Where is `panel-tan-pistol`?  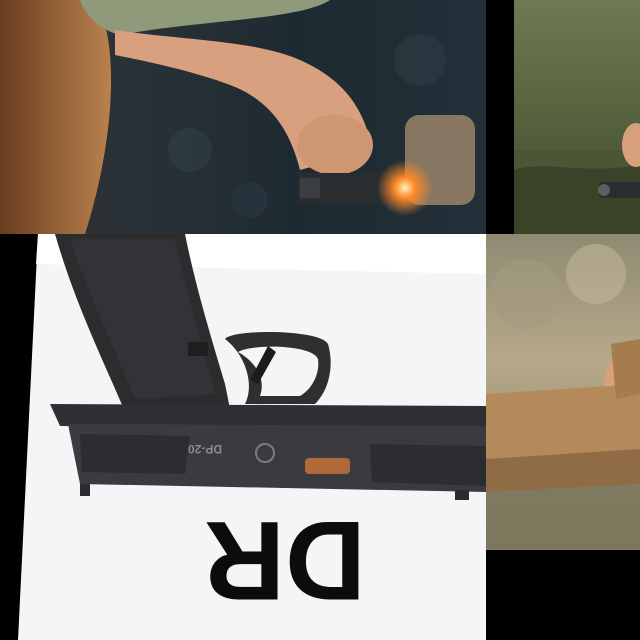 panel-tan-pistol is located at coordinates (563, 392).